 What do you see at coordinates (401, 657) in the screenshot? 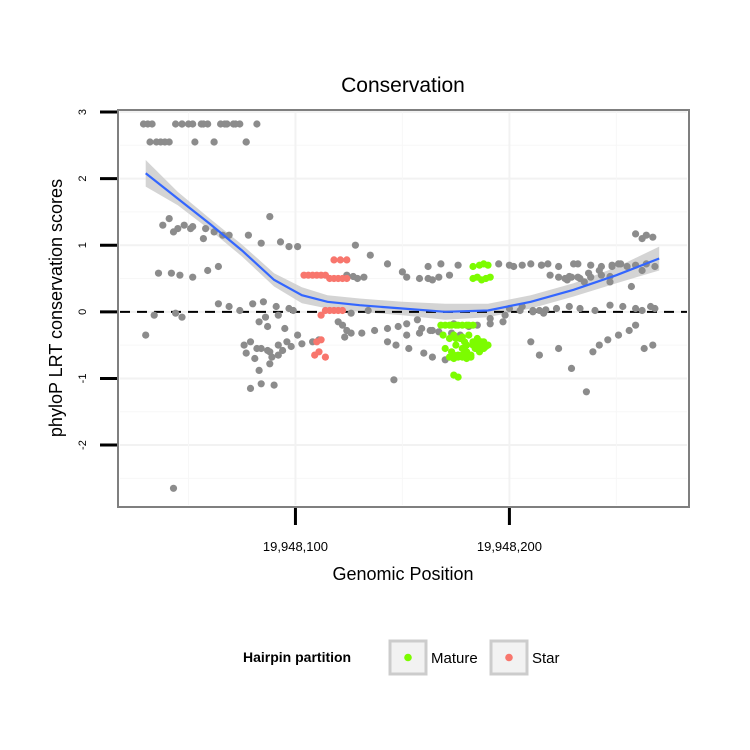
I see `legend: Hairpin partition Mature Star` at bounding box center [401, 657].